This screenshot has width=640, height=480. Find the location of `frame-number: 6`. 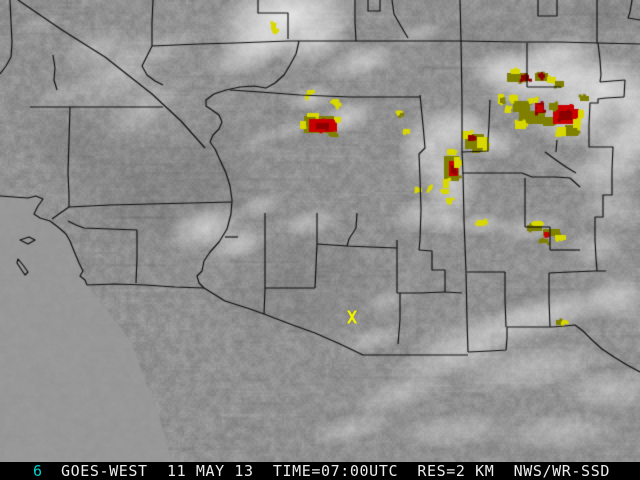

frame-number: 6 is located at coordinates (38, 471).